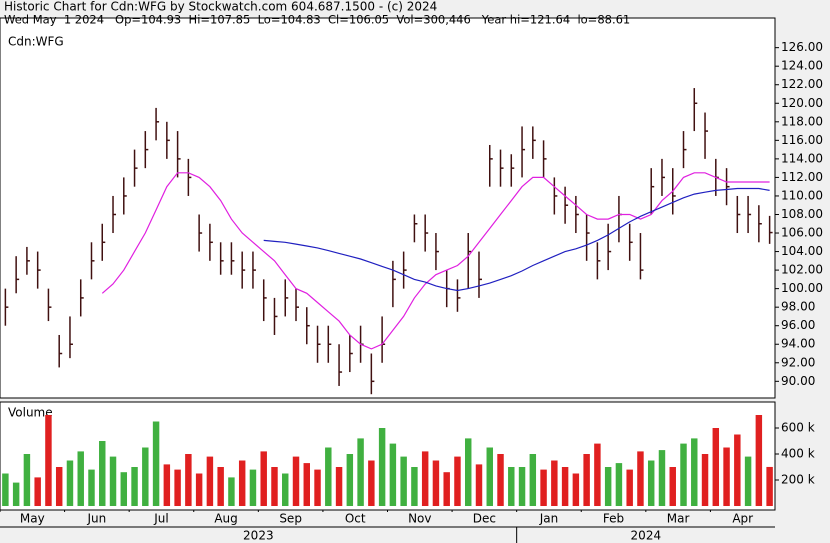 The height and width of the screenshot is (543, 830). Describe the element at coordinates (802, 47) in the screenshot. I see `y-tick-label: 126.00` at that location.